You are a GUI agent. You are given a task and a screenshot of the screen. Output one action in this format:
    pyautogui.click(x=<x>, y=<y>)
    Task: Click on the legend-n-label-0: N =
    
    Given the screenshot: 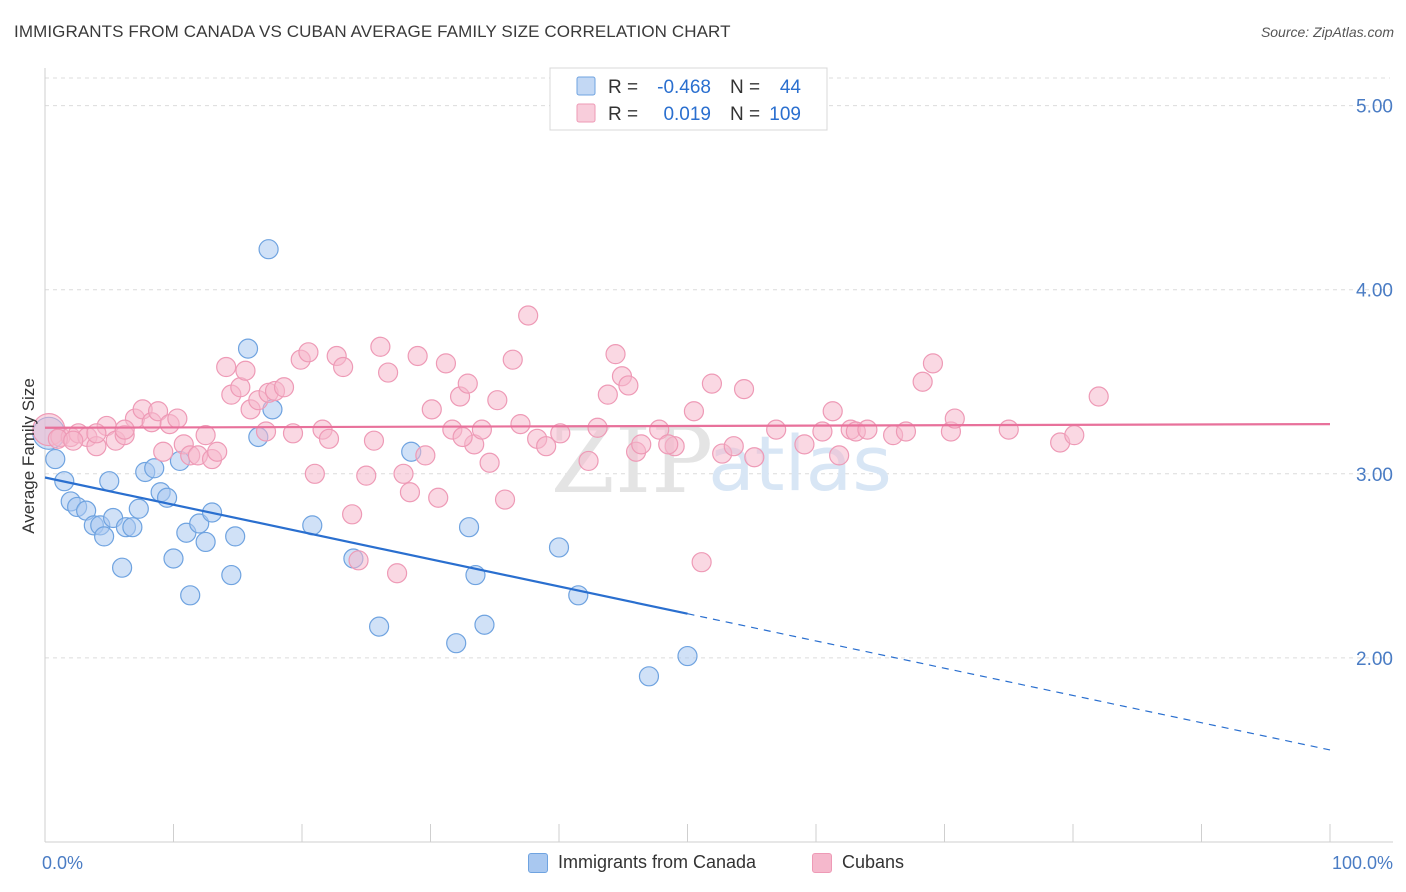 What is the action you would take?
    pyautogui.click(x=745, y=87)
    